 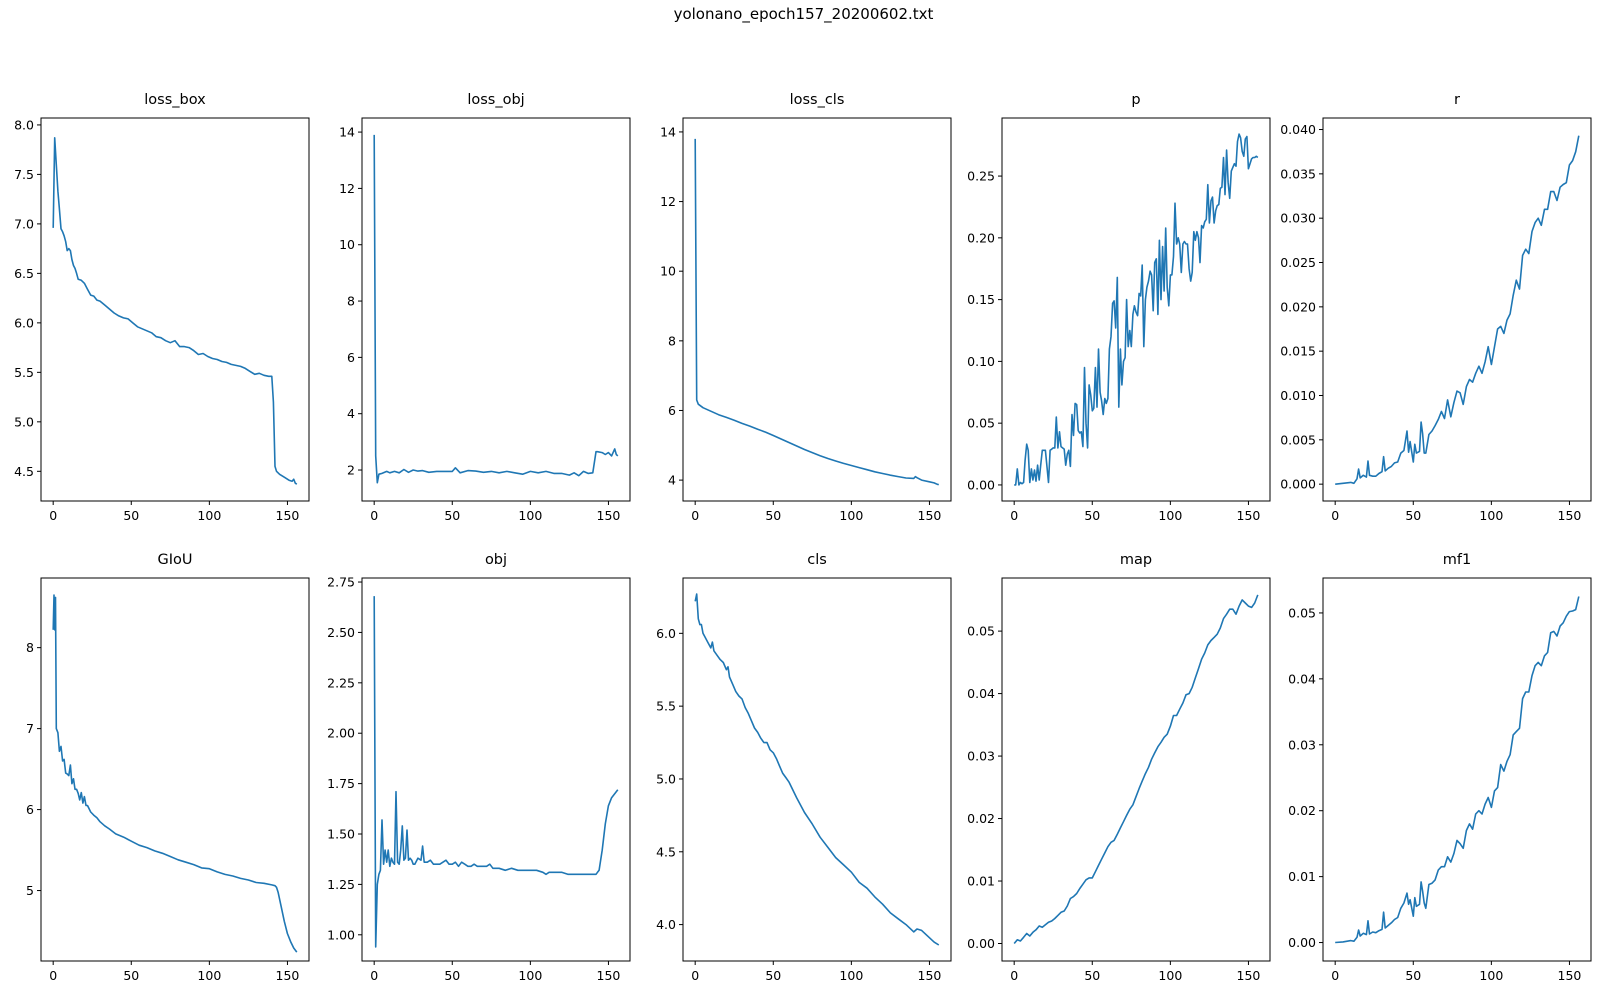 I want to click on y-tick-label: 2.00, so click(x=341, y=733).